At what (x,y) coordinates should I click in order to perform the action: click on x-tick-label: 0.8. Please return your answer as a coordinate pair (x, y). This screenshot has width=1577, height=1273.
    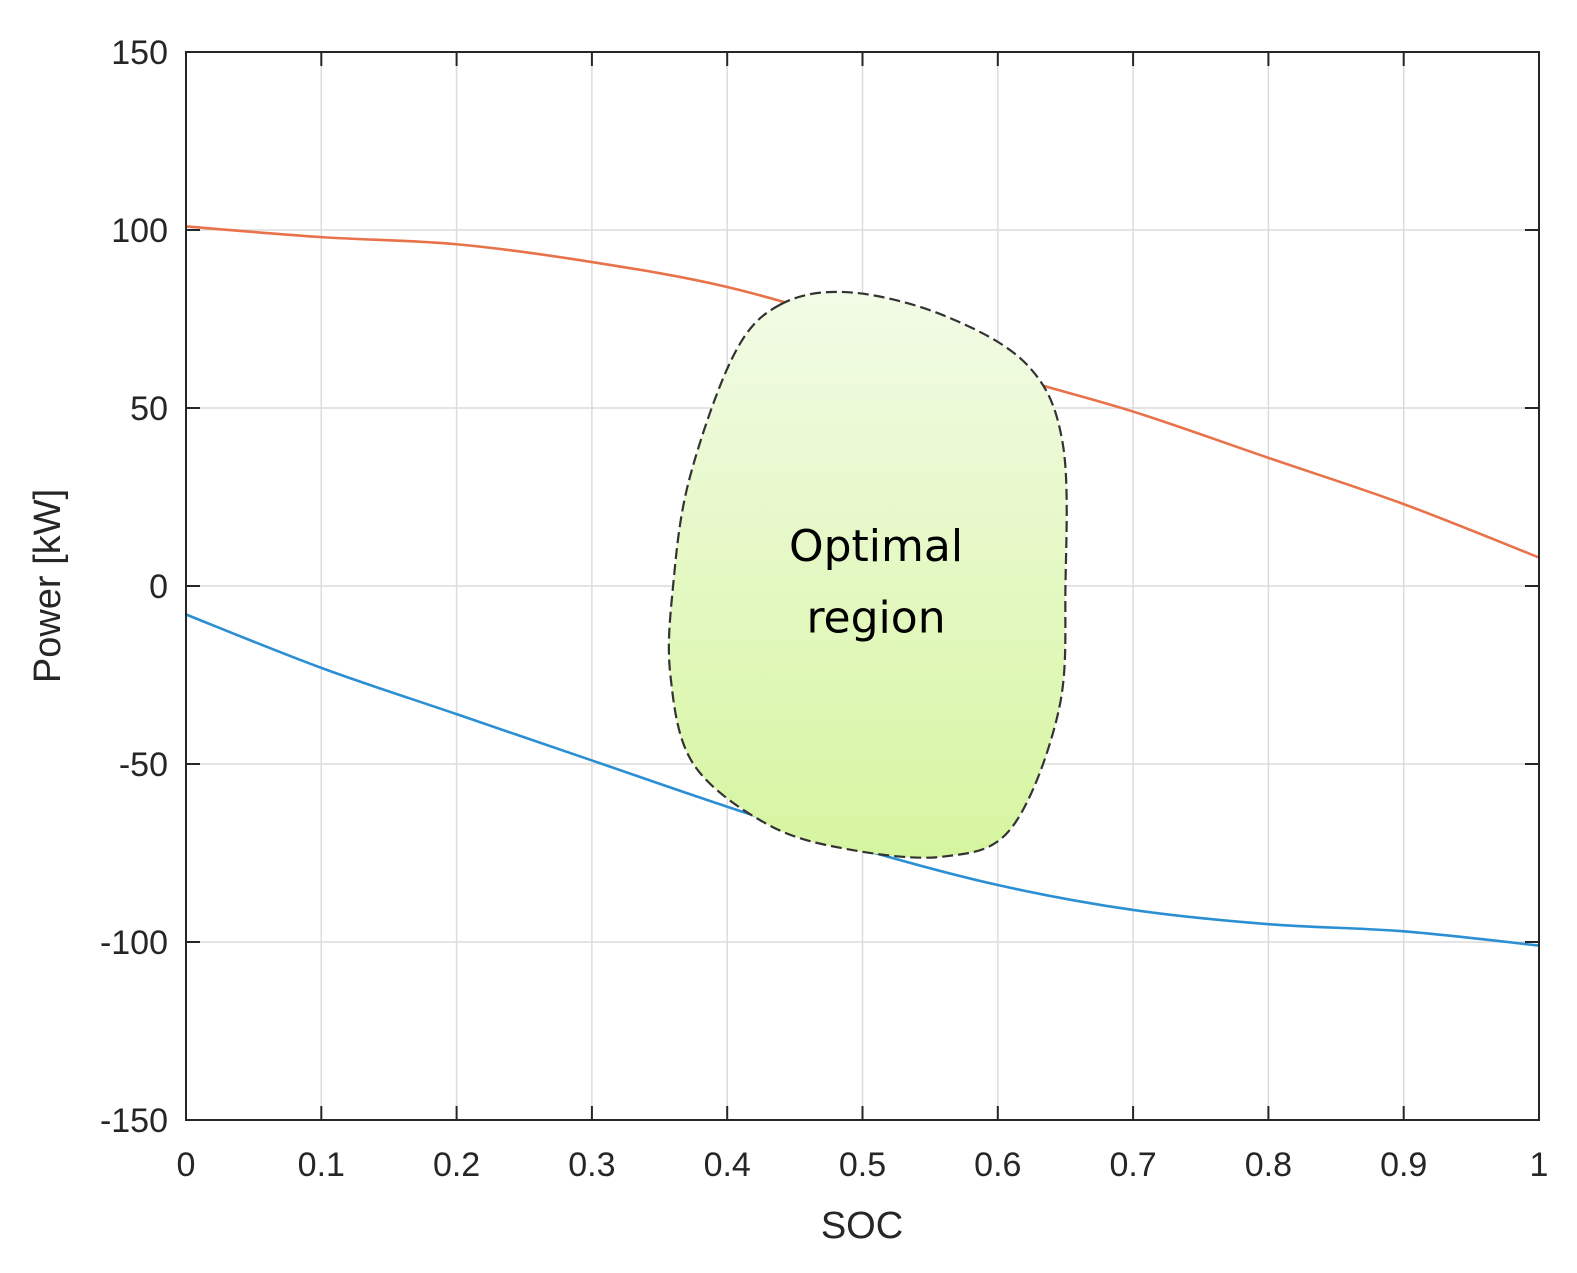
    Looking at the image, I should click on (1268, 1165).